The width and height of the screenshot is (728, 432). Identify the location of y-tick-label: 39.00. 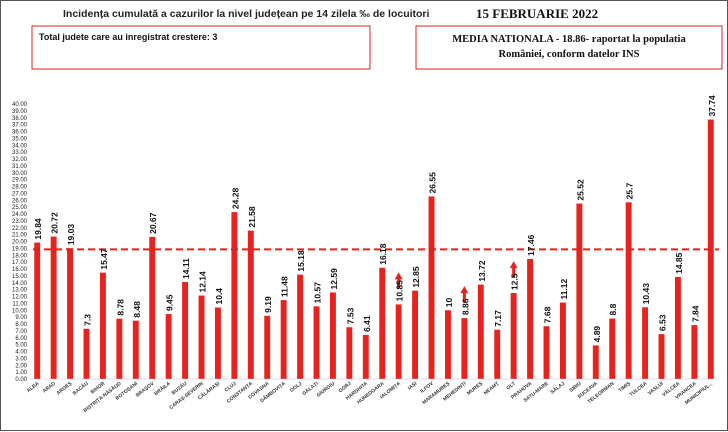
(20, 112).